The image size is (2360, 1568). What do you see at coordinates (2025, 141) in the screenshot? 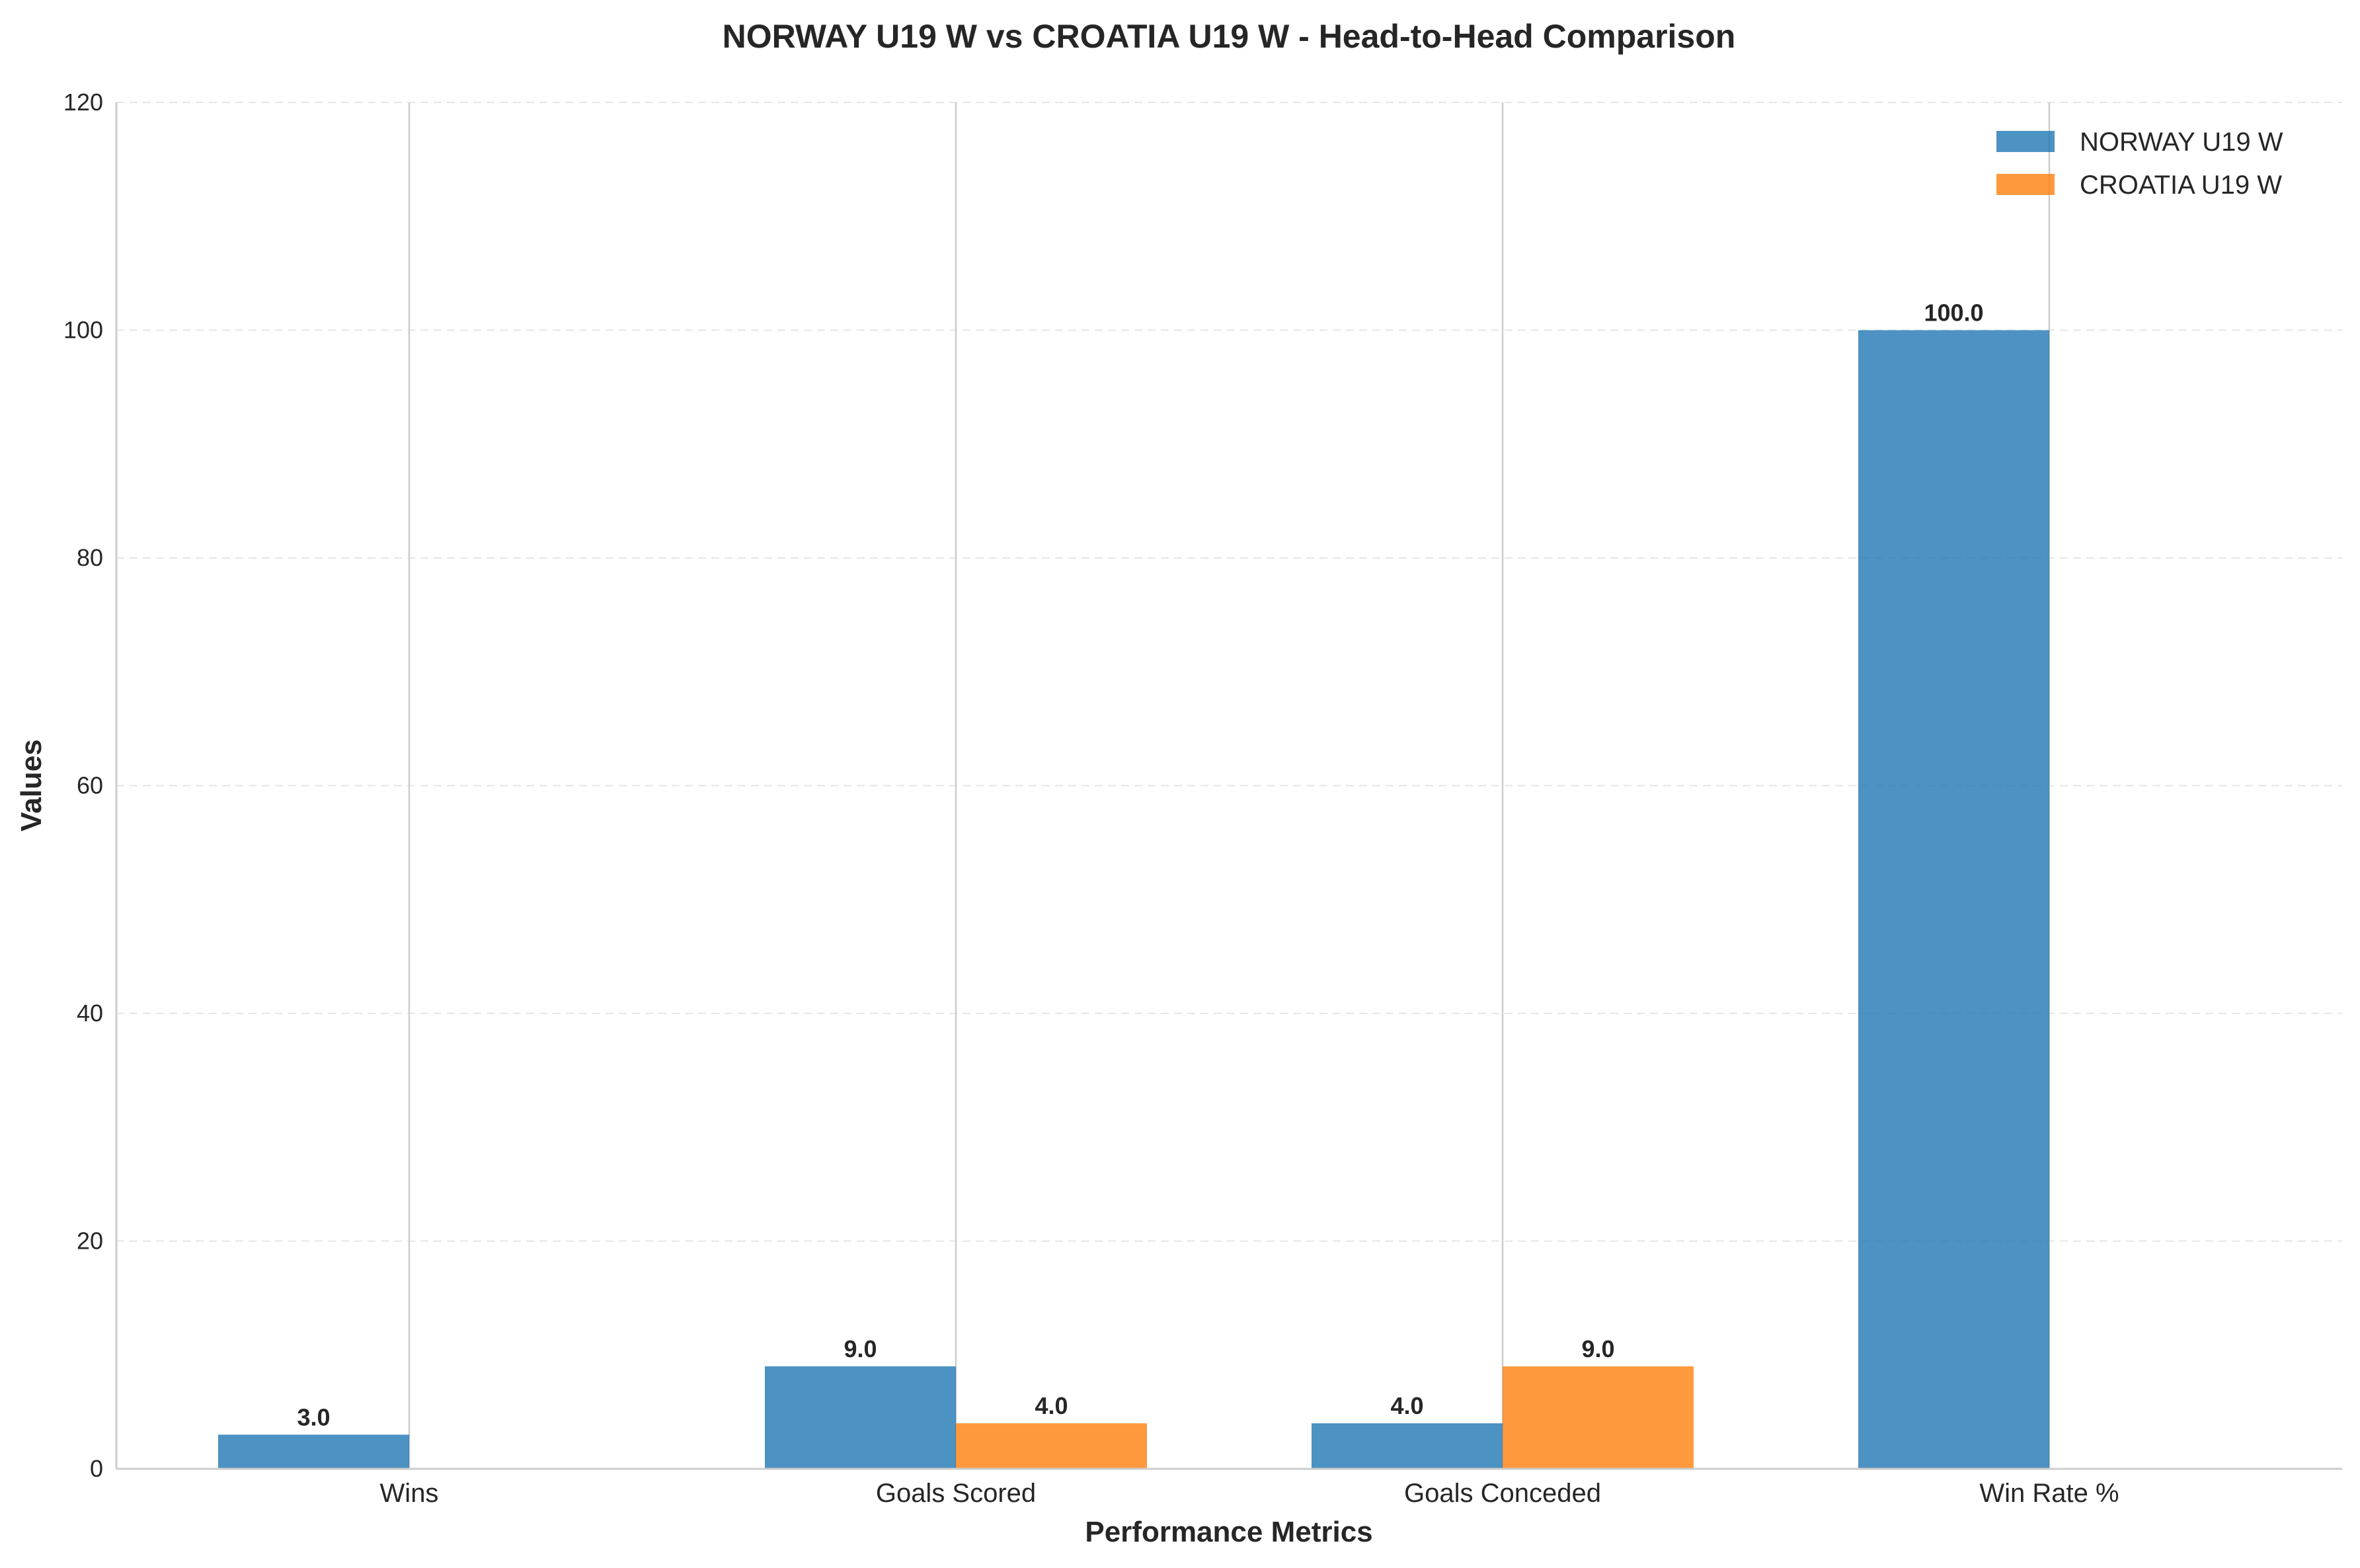
I see `legend-swatch-norway` at bounding box center [2025, 141].